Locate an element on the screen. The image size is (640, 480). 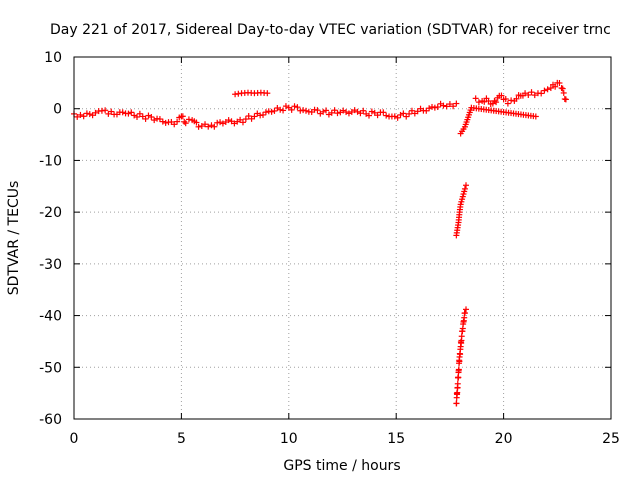
y-tick-label: -30 is located at coordinates (50, 265).